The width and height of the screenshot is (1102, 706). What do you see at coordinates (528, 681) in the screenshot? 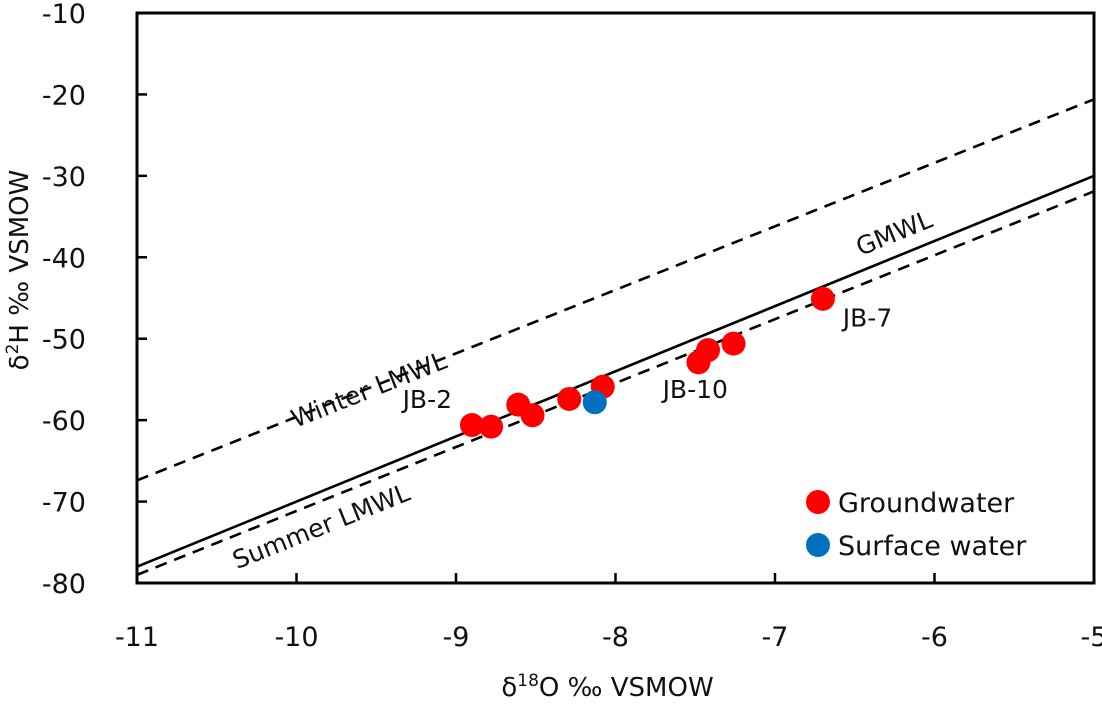
I see `axis-title-superscript: 18` at bounding box center [528, 681].